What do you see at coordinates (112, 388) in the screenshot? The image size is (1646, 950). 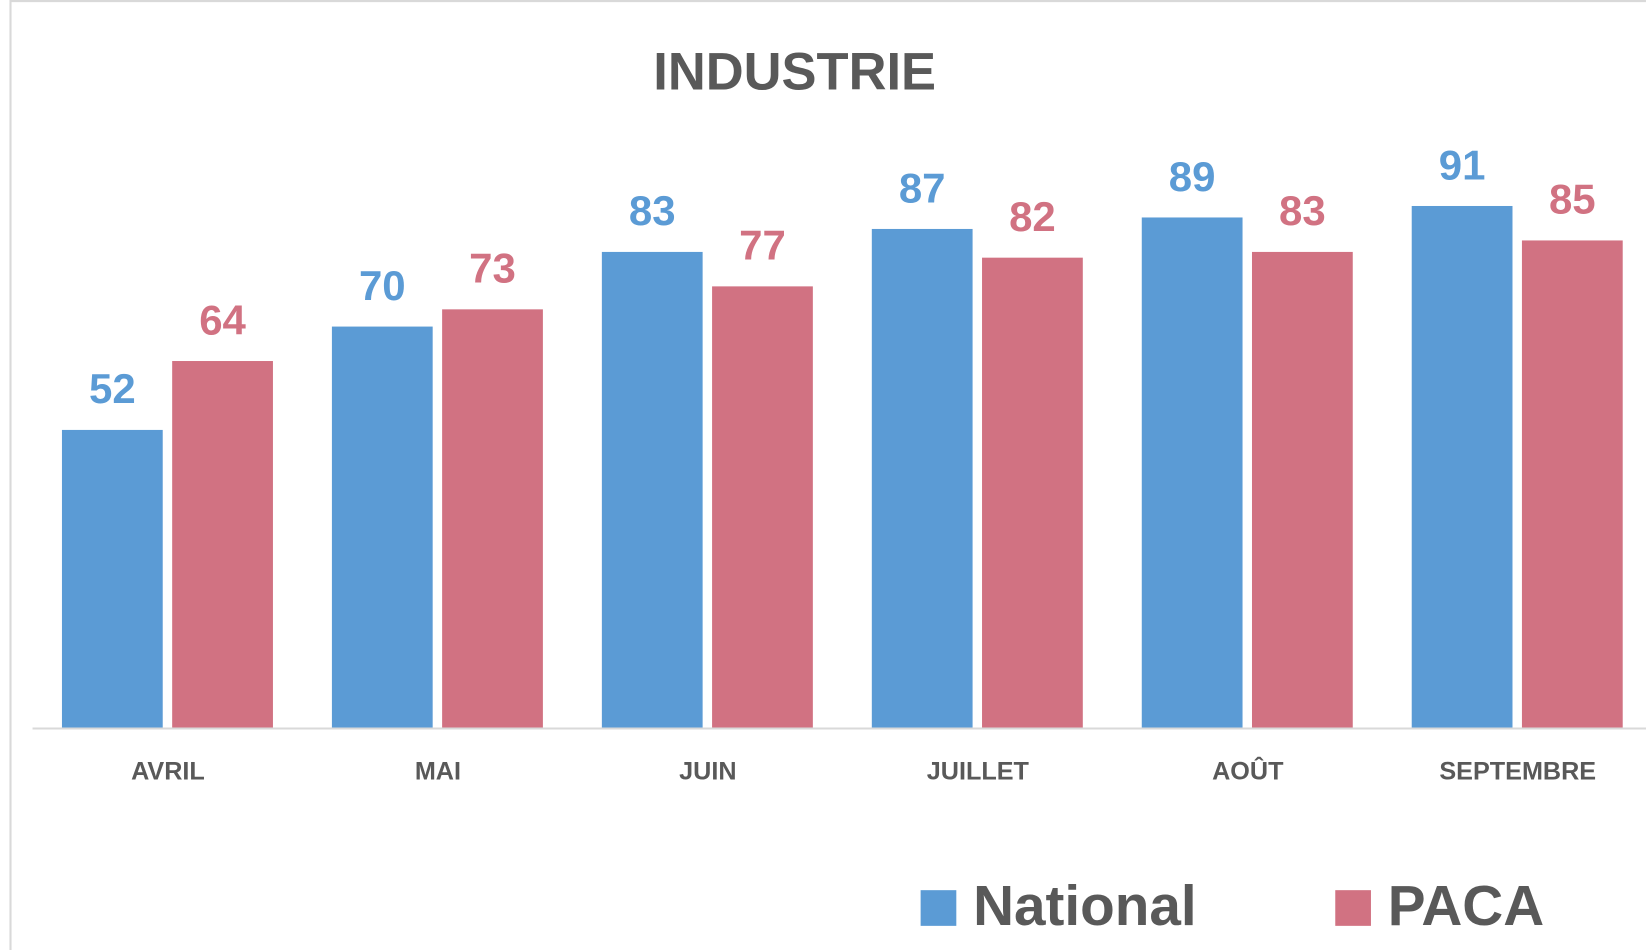 I see `data-label: 52` at bounding box center [112, 388].